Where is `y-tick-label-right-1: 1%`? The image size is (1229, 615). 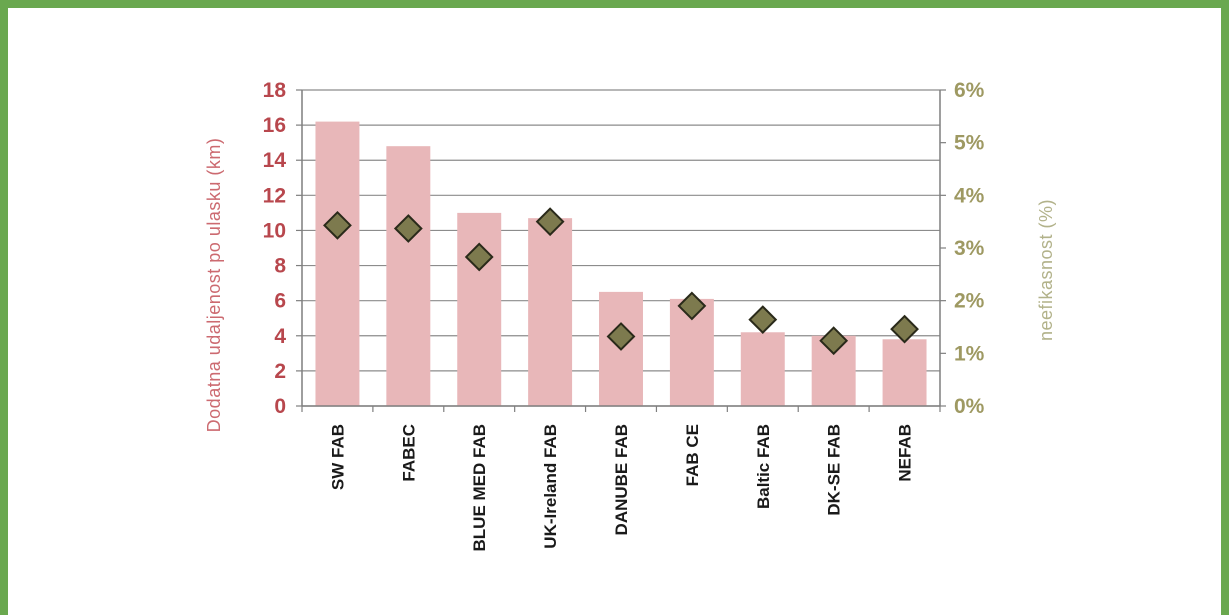
y-tick-label-right-1: 1% is located at coordinates (969, 353).